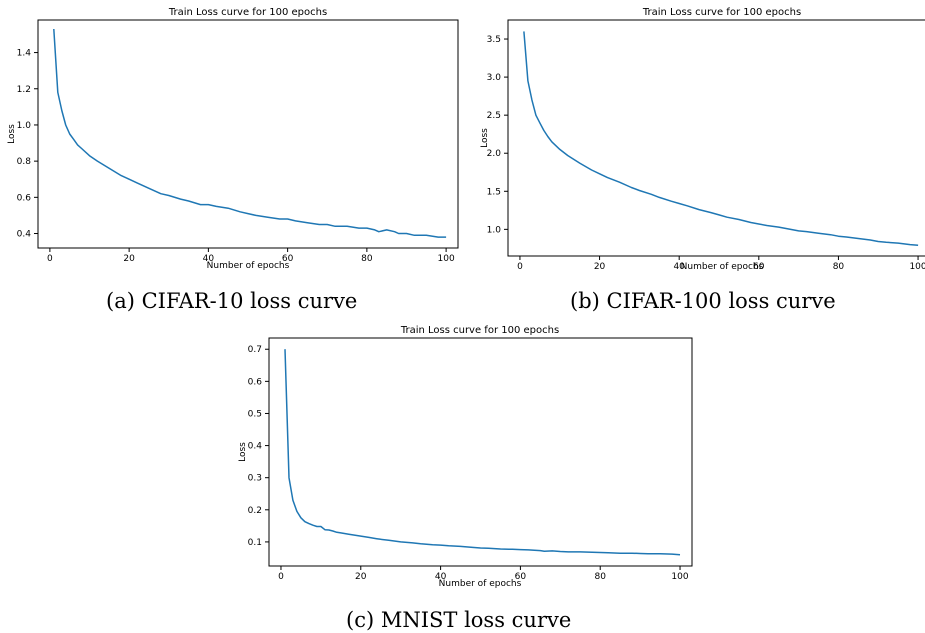 The width and height of the screenshot is (925, 633). I want to click on chart-b-loss-line, so click(721, 139).